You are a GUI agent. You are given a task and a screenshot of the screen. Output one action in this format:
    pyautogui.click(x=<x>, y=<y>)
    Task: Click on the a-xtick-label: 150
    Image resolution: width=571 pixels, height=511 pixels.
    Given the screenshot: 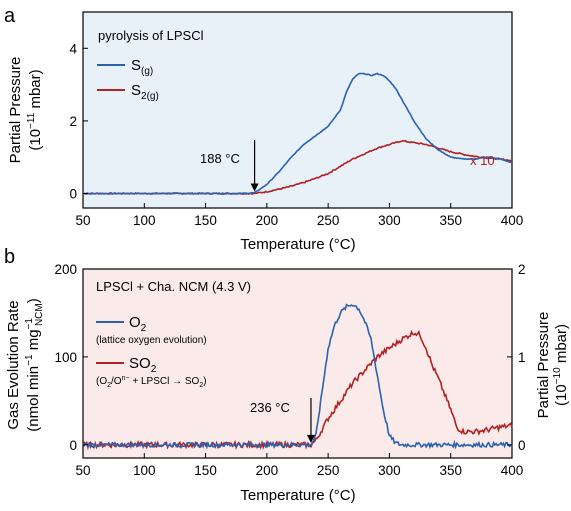 What is the action you would take?
    pyautogui.click(x=205, y=220)
    